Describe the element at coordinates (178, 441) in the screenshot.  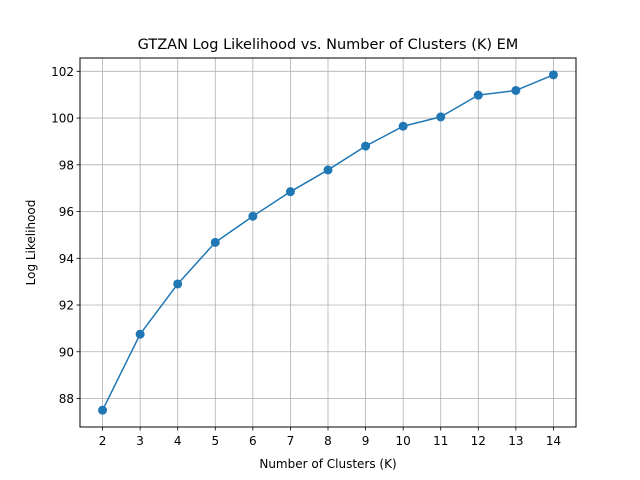
I see `x-tick-label: 4` at that location.